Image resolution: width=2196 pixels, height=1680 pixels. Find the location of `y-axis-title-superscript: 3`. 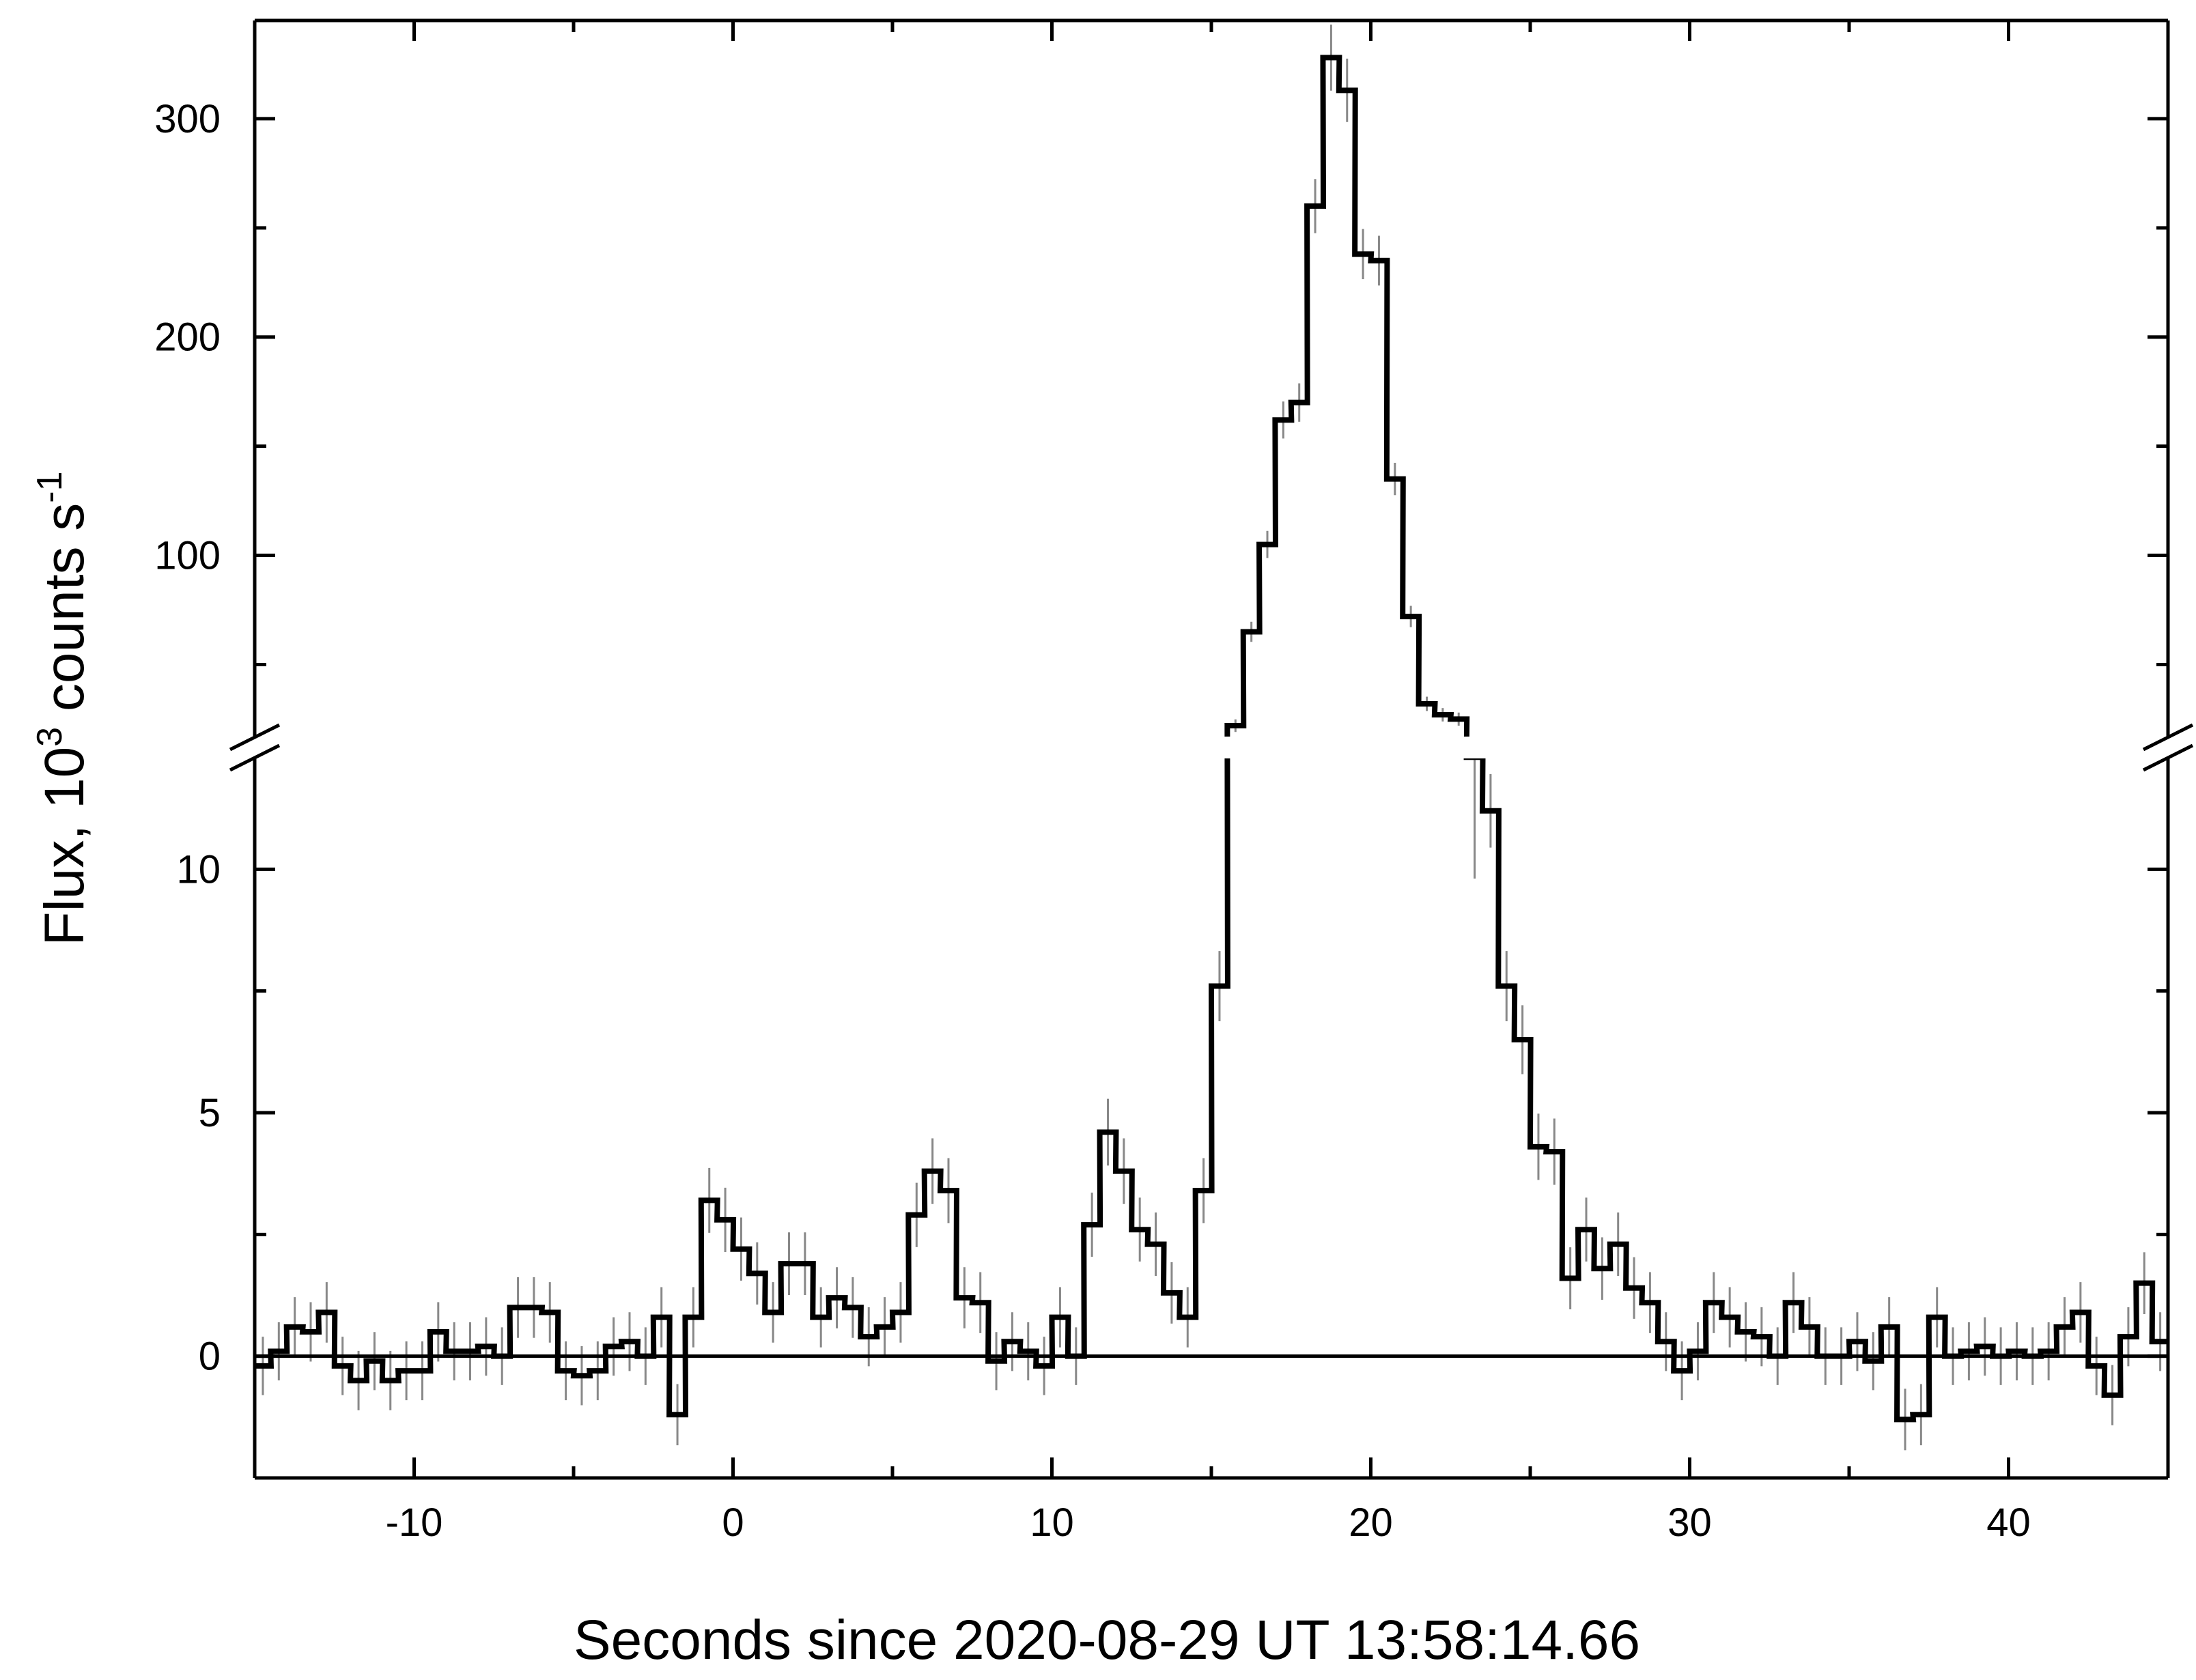

y-axis-title-superscript: 3 is located at coordinates (50, 737).